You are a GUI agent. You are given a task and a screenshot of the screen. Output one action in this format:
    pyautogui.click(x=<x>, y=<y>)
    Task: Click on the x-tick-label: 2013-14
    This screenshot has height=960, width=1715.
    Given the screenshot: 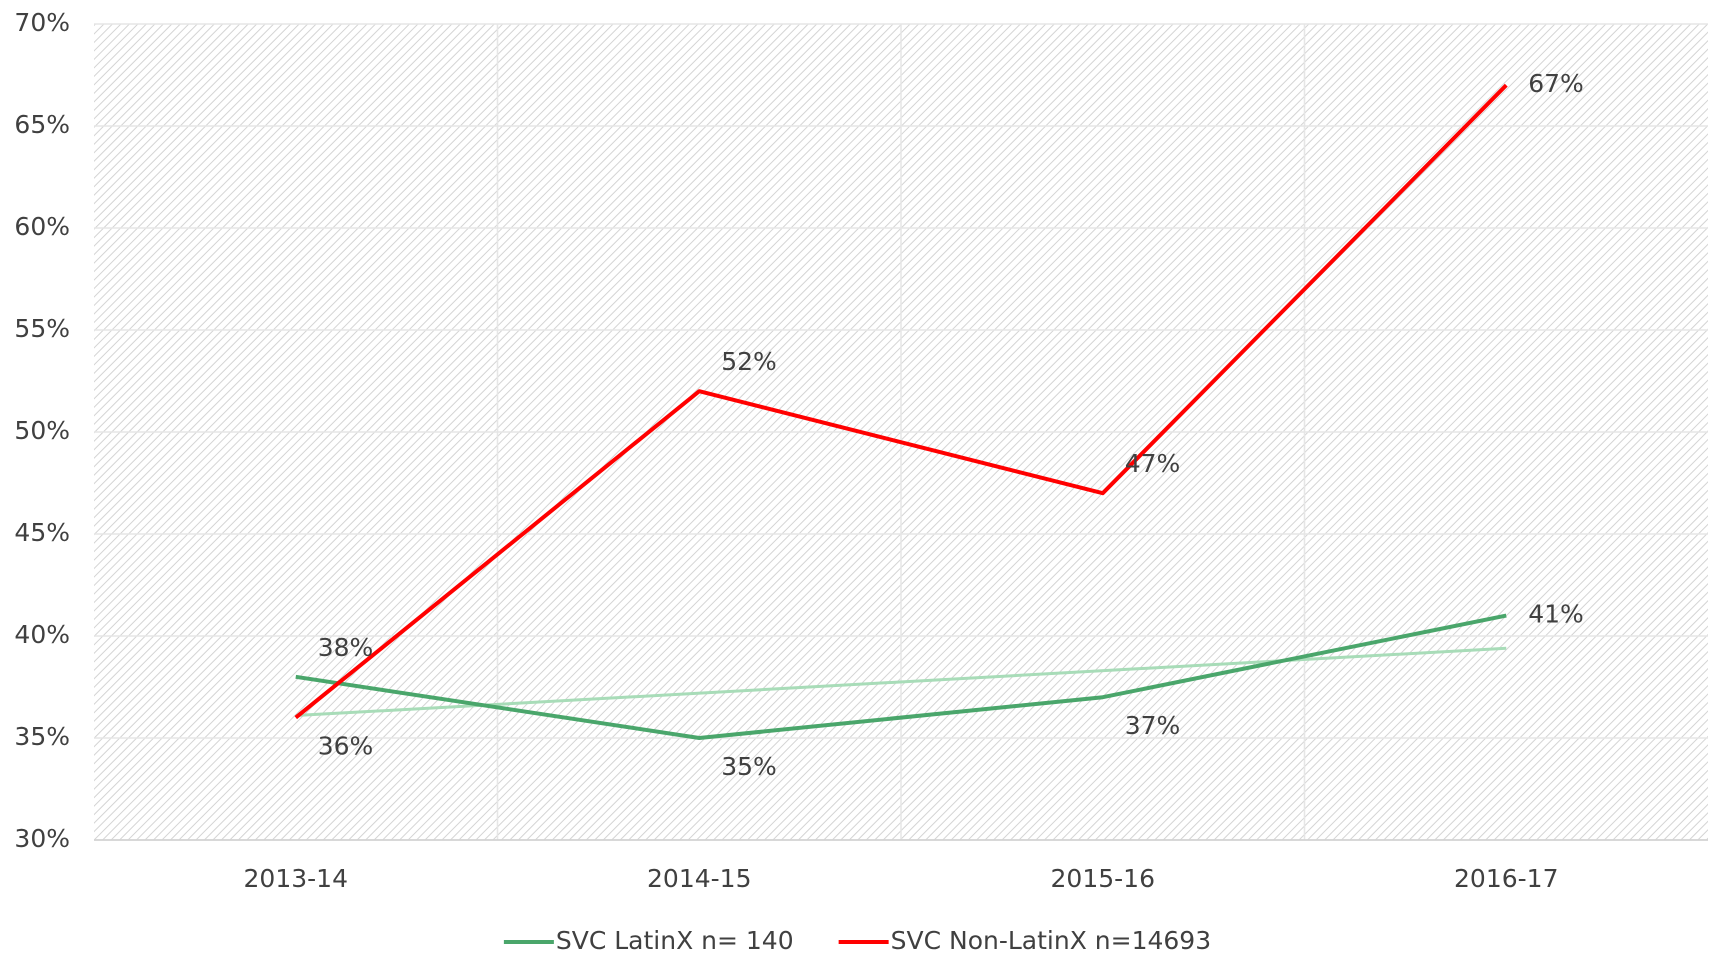 What is the action you would take?
    pyautogui.click(x=296, y=878)
    